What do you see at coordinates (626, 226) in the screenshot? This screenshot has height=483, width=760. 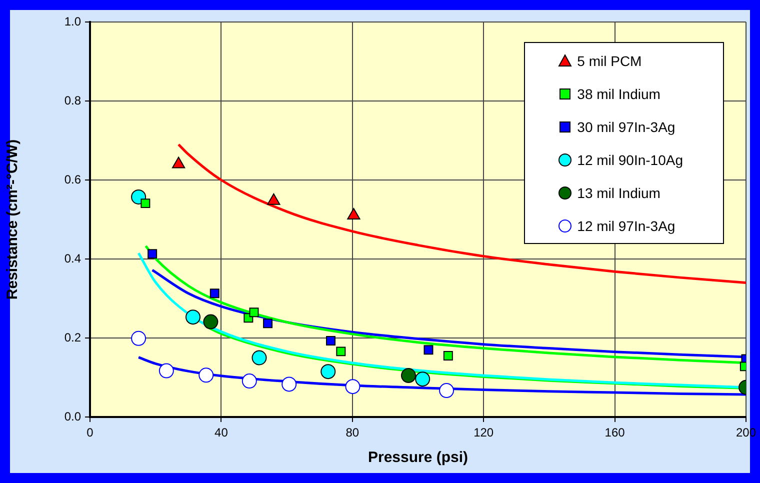 I see `legend-label: 12 mil 97In-3Ag` at bounding box center [626, 226].